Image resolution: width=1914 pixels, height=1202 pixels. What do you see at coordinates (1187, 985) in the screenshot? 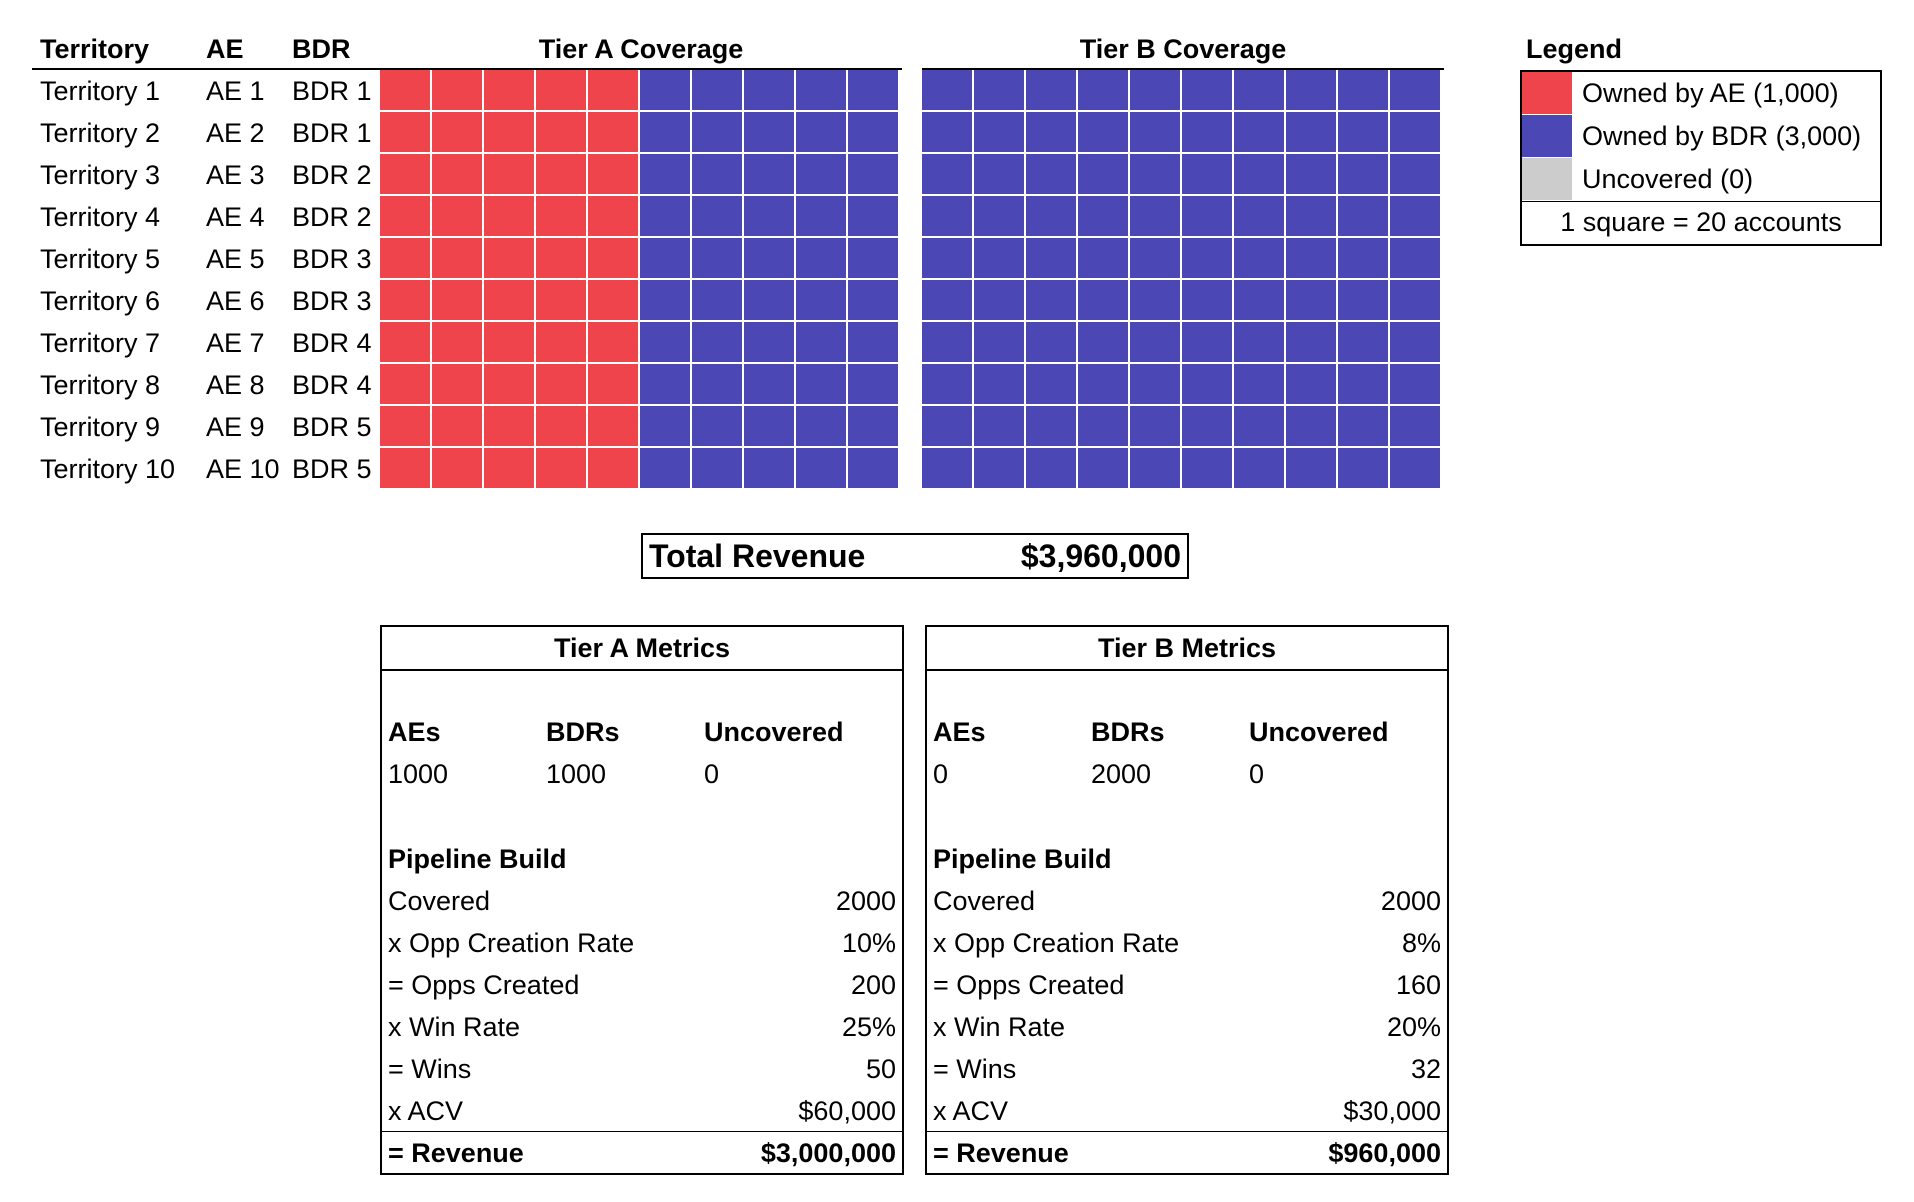
I see `metric-row-opps-created: = Opps Created 160` at bounding box center [1187, 985].